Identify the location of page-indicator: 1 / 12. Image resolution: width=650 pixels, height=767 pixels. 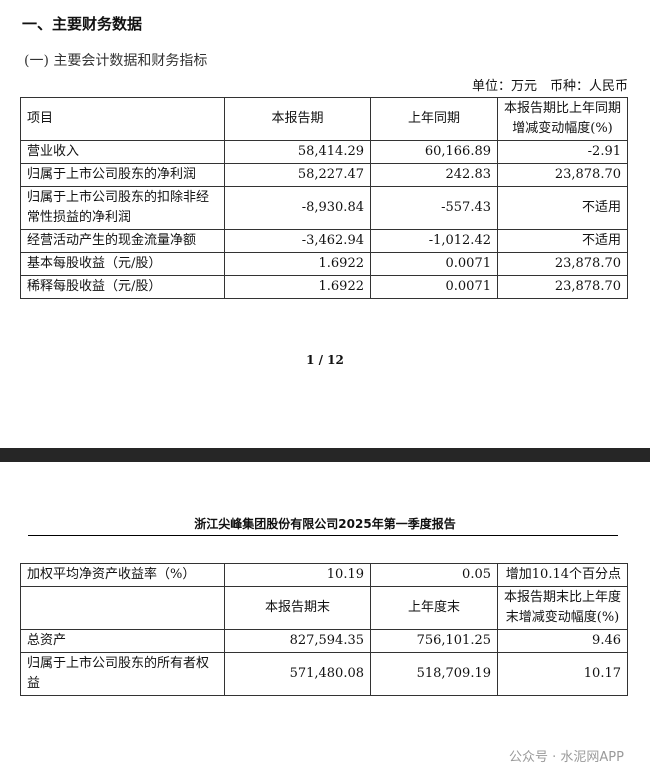
(325, 360).